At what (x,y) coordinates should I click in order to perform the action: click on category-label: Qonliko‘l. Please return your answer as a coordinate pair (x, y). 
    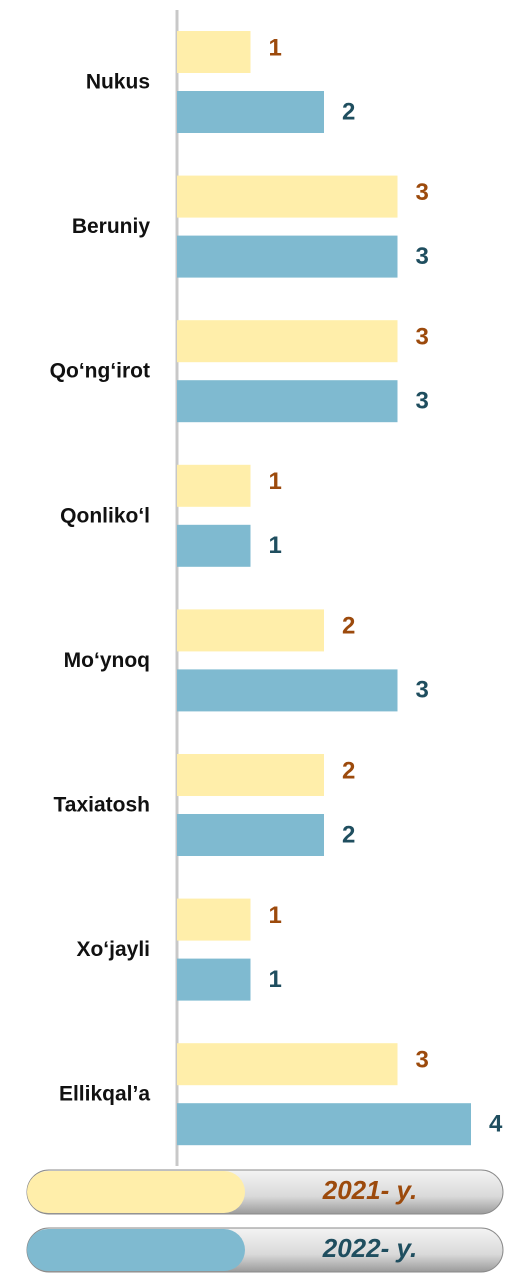
    Looking at the image, I should click on (105, 515).